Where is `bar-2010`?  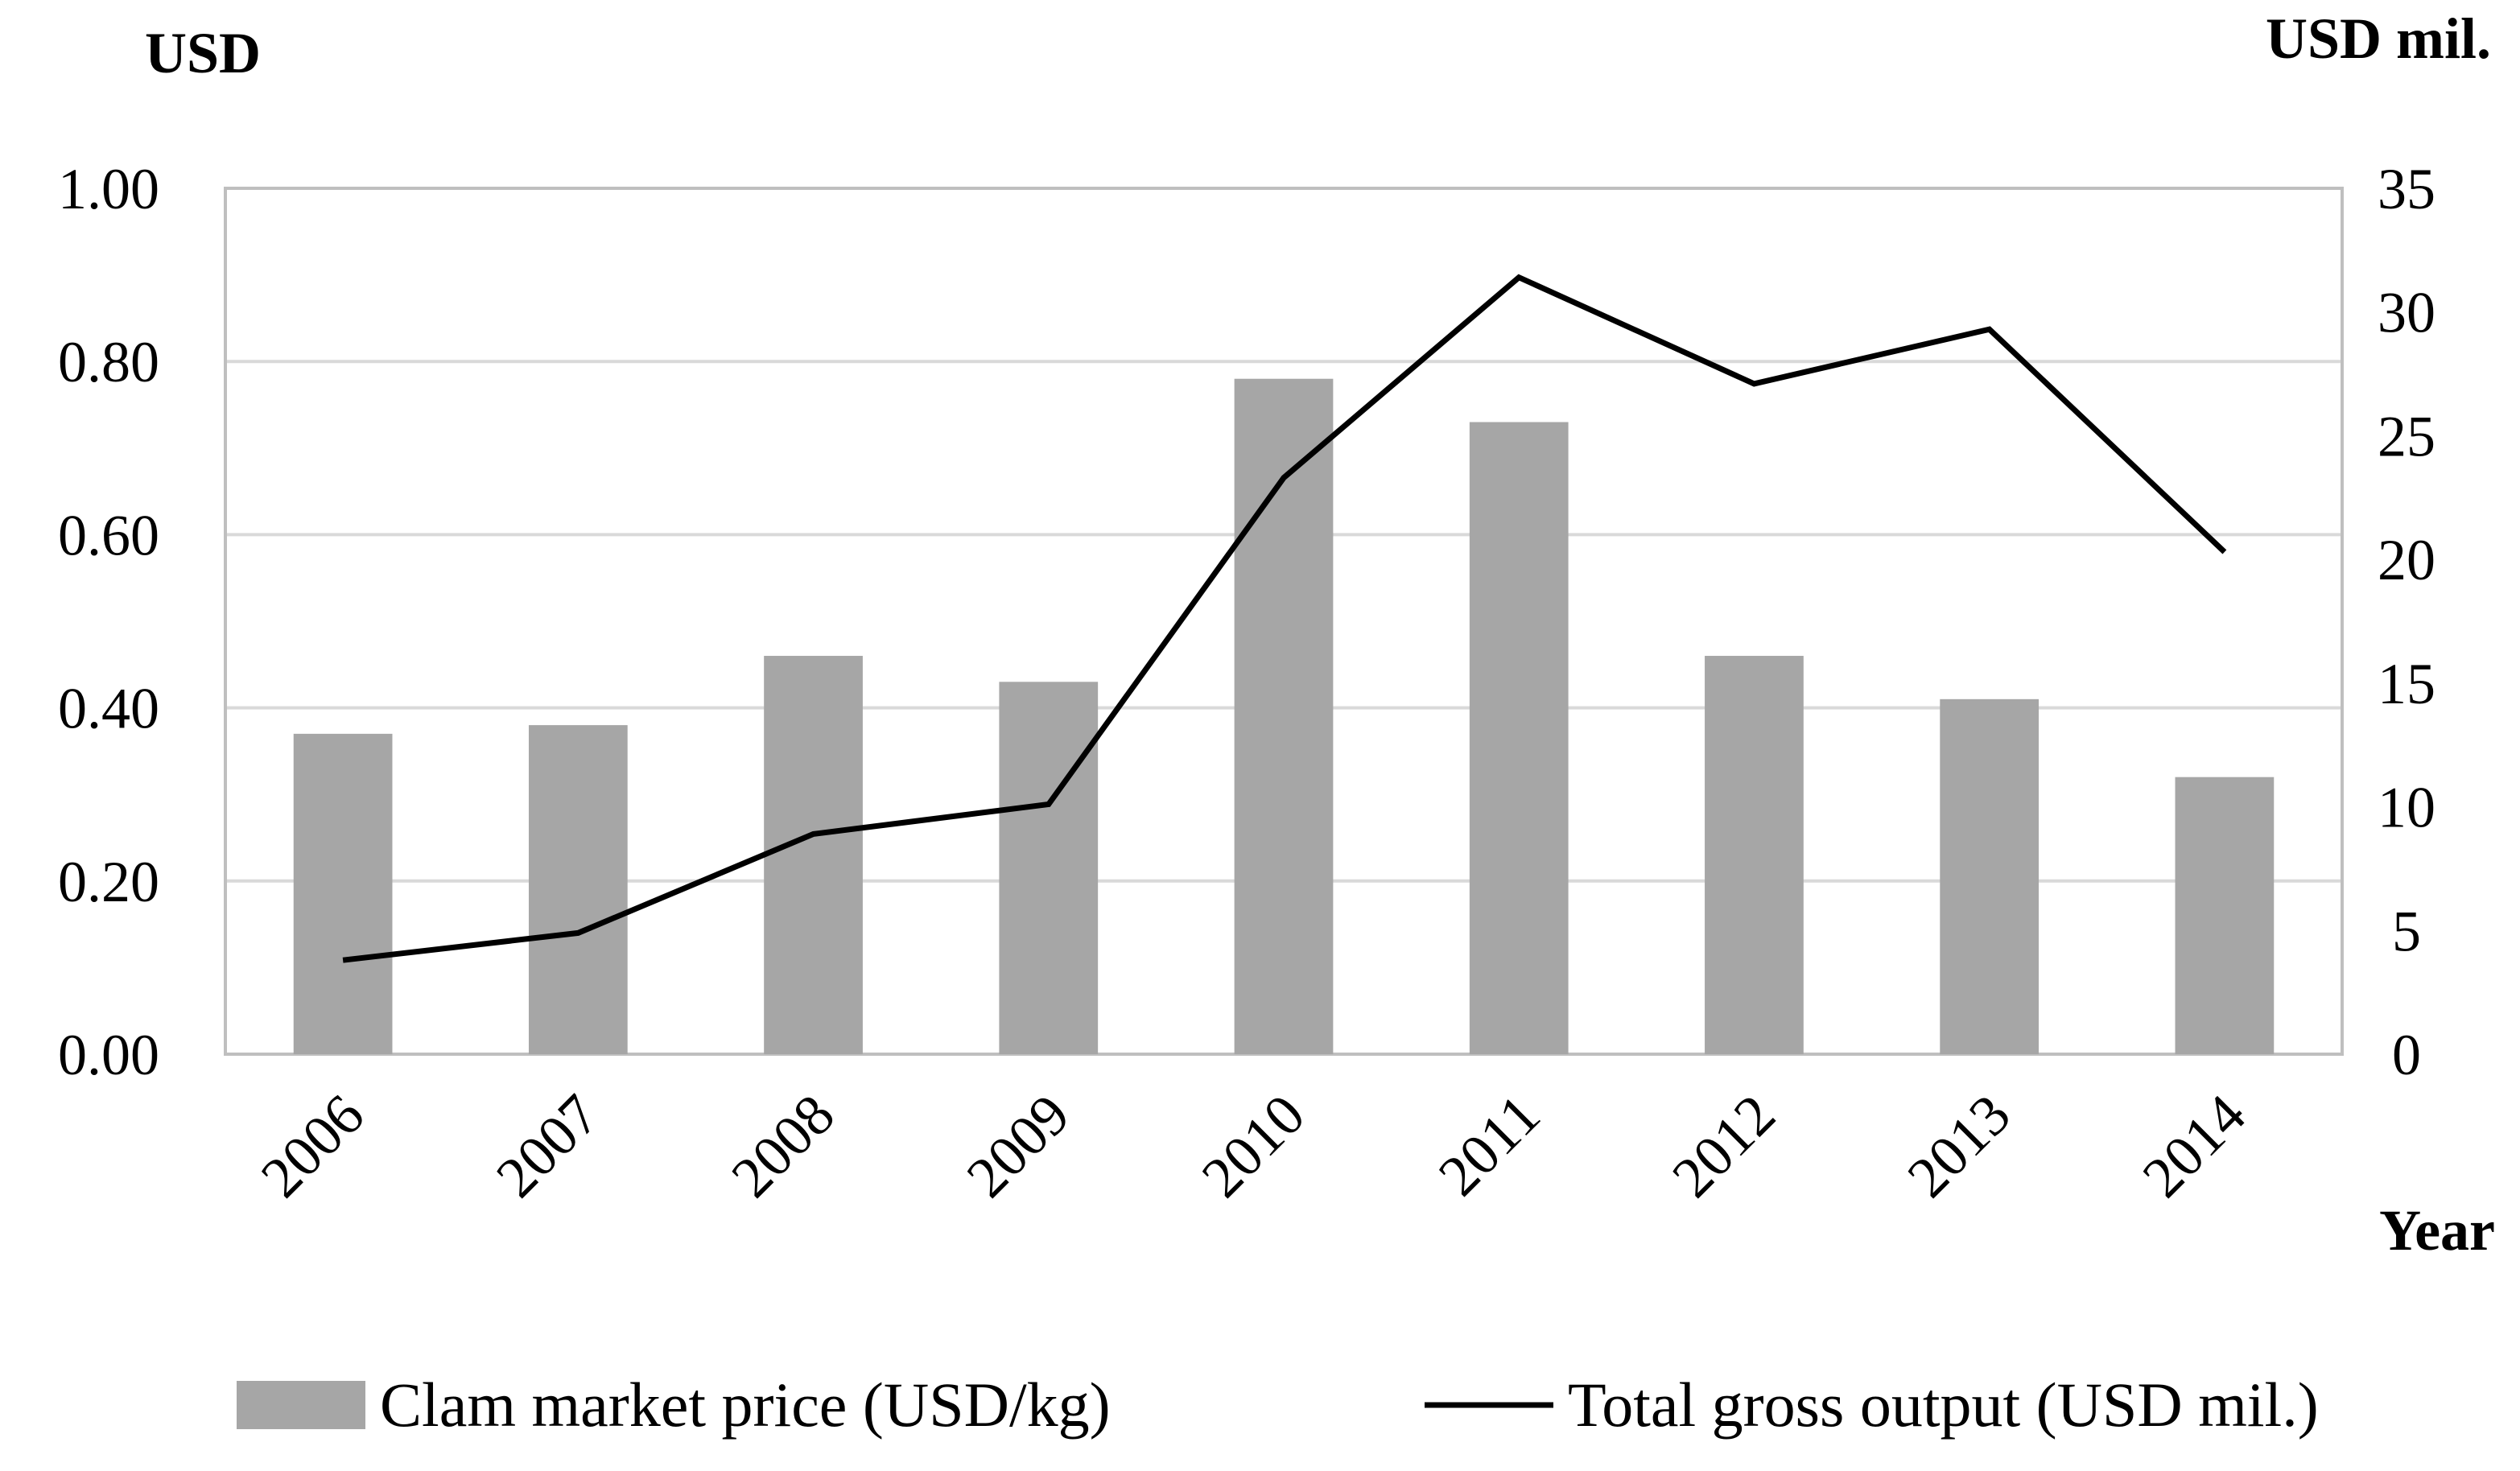 bar-2010 is located at coordinates (1284, 716).